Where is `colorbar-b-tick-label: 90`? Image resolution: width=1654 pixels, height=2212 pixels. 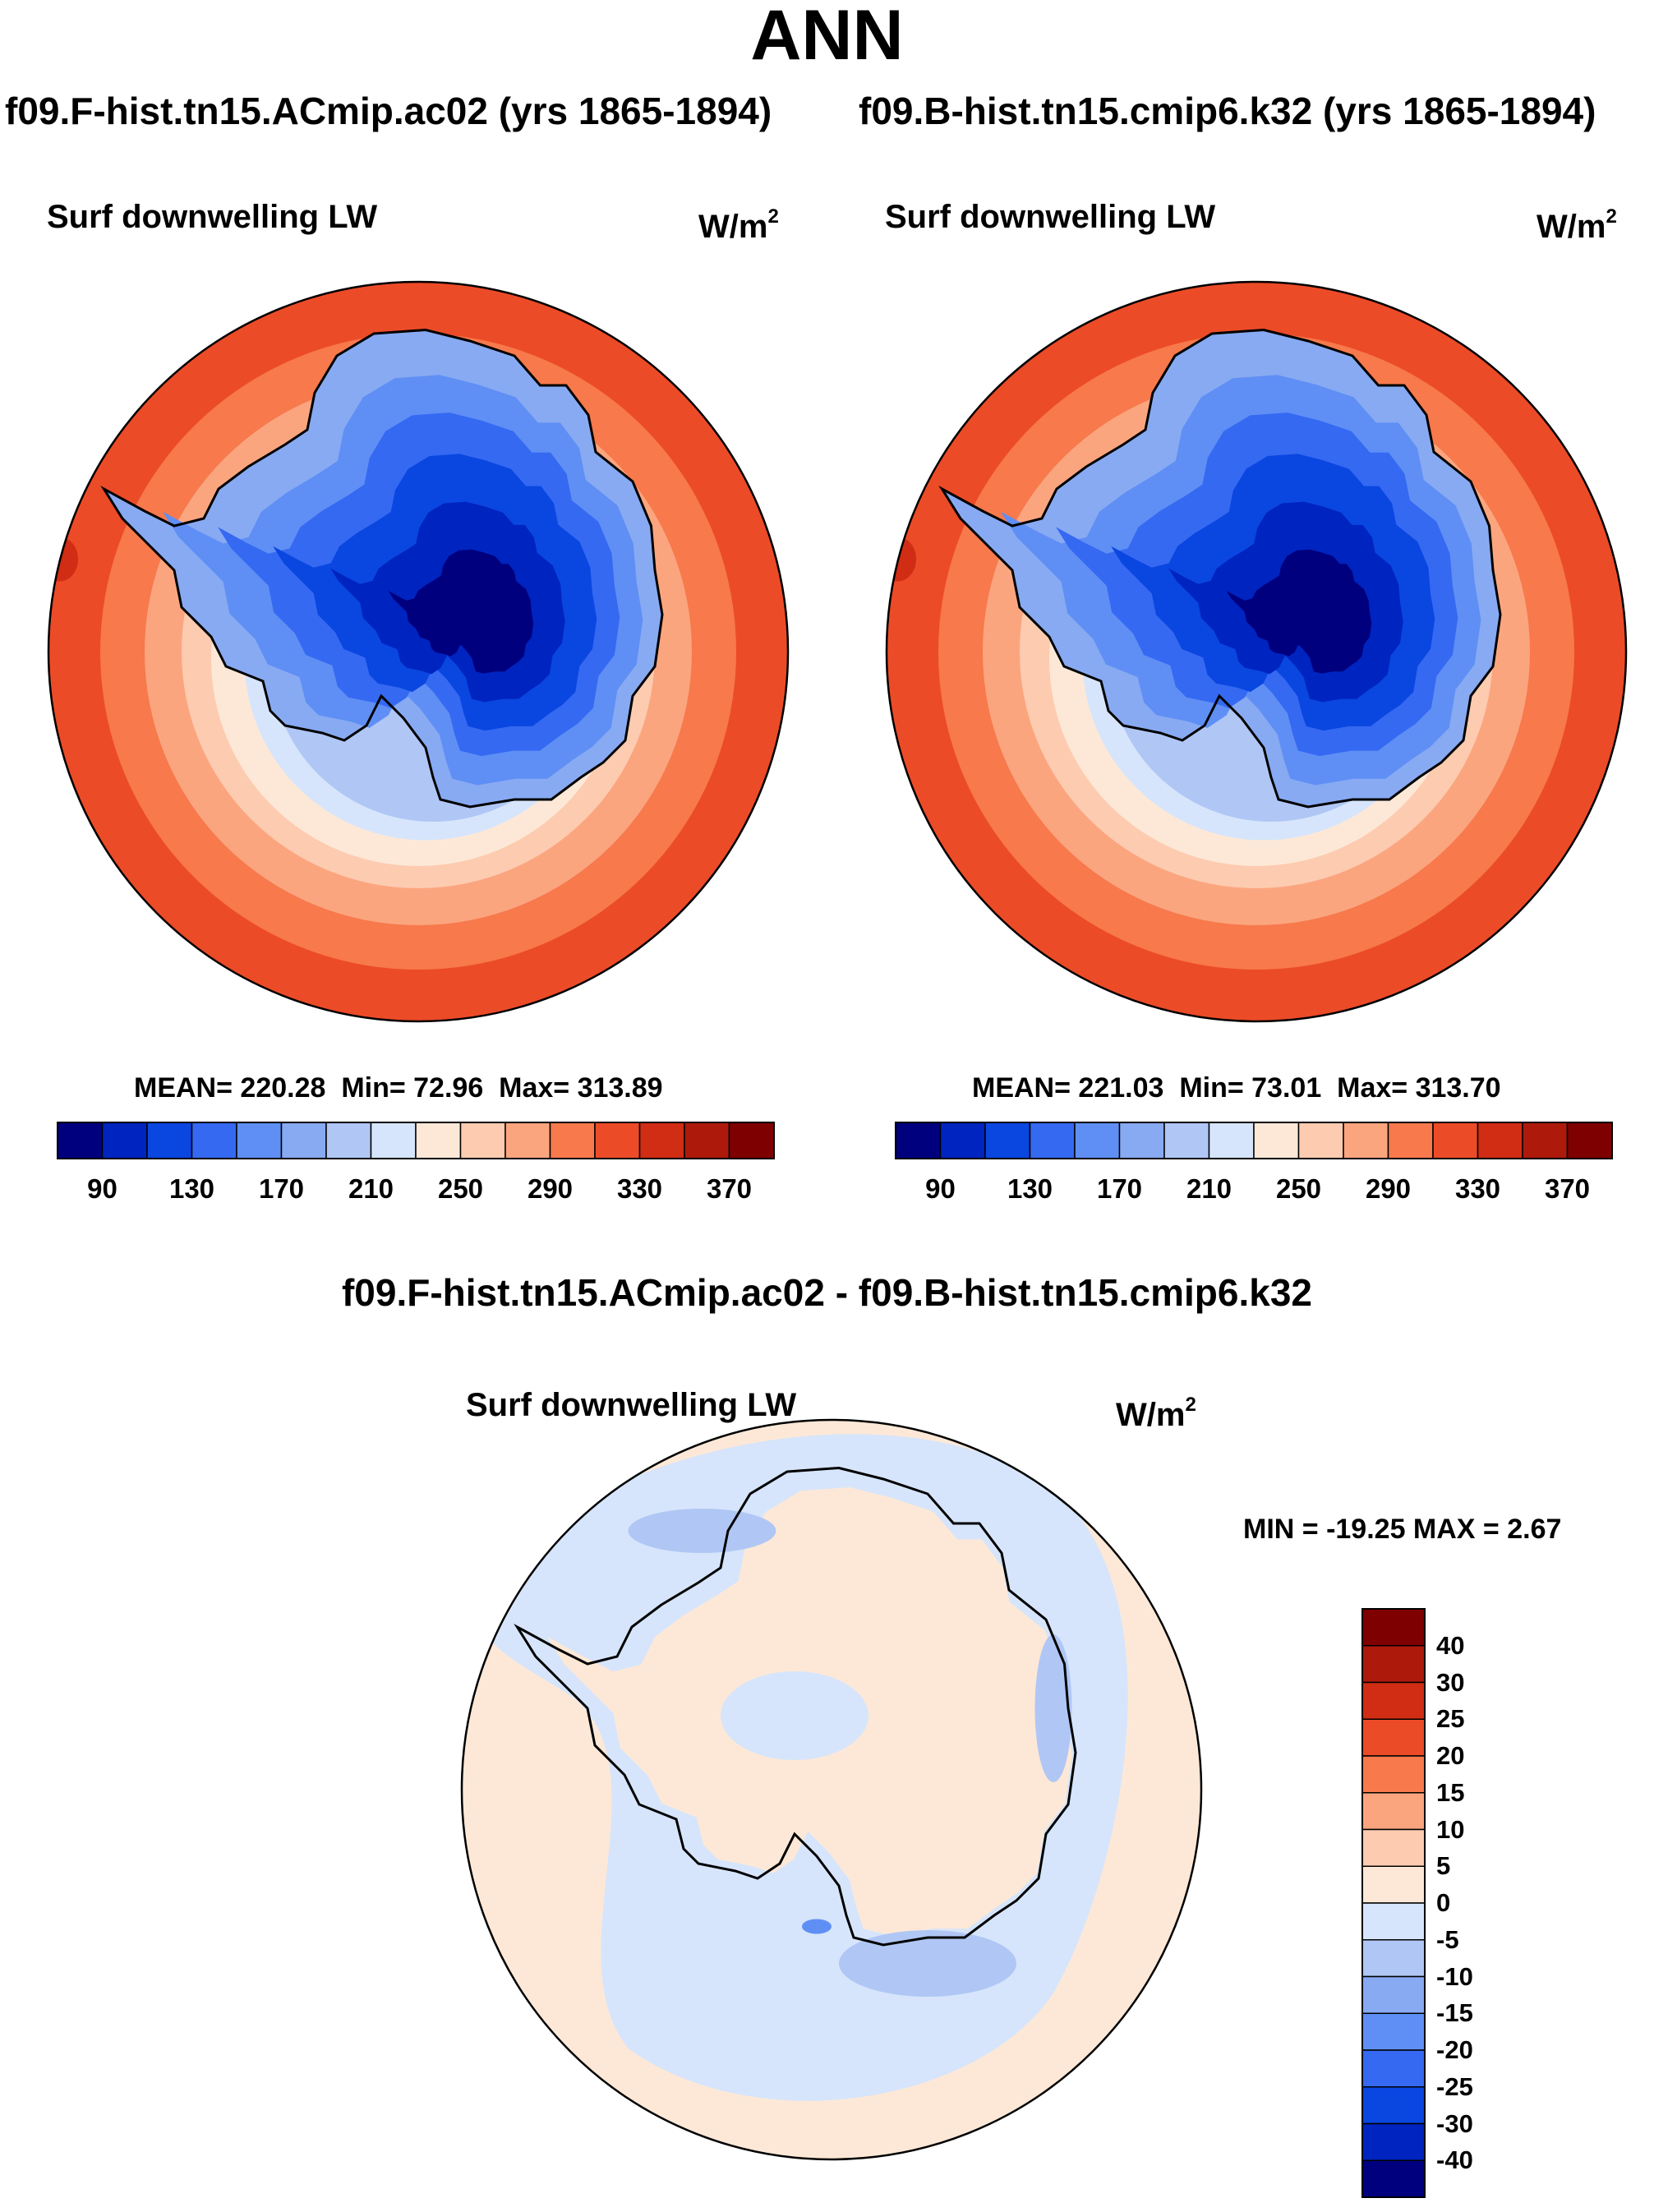
colorbar-b-tick-label: 90 is located at coordinates (940, 1188).